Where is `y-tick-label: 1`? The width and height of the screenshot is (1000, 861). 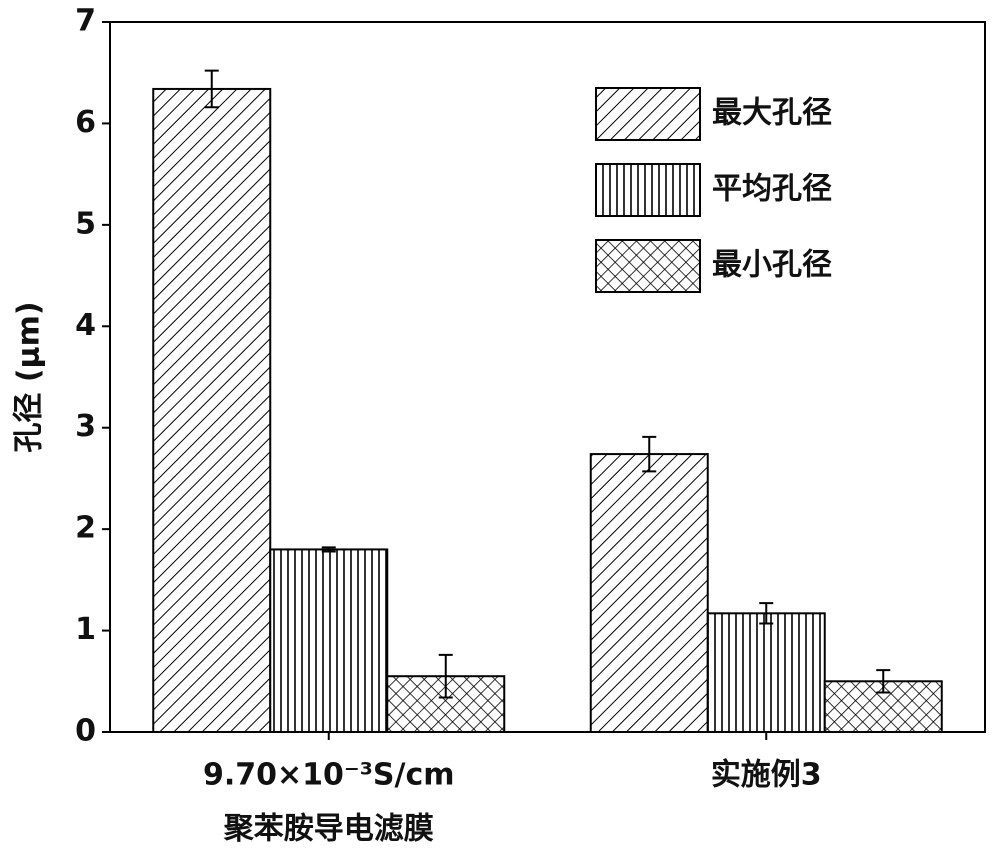
y-tick-label: 1 is located at coordinates (85, 629).